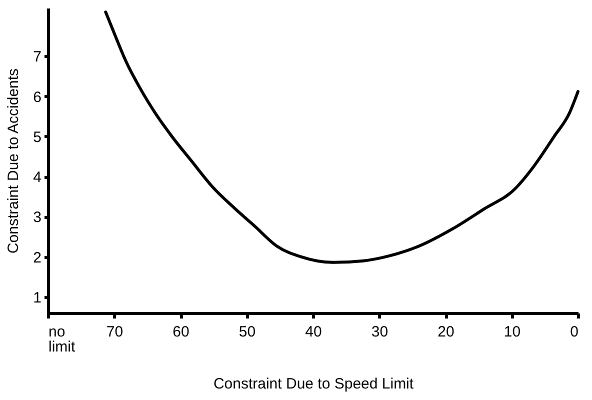 The image size is (592, 400). Describe the element at coordinates (37, 57) in the screenshot. I see `y-tick-label: 7` at that location.